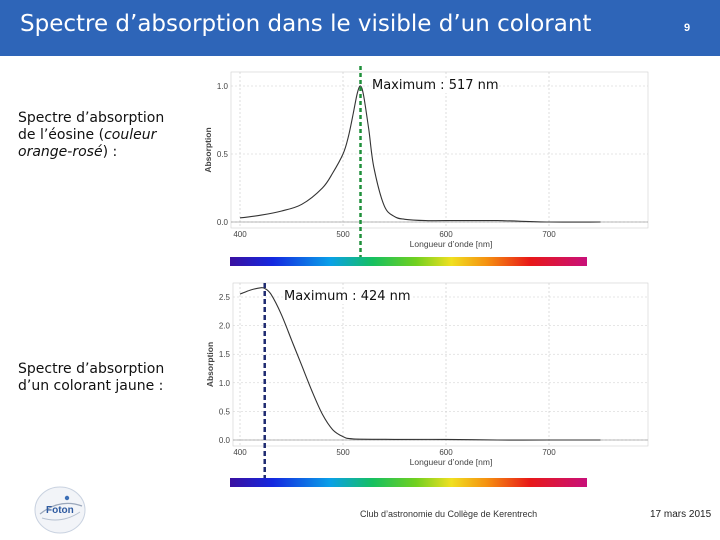 This screenshot has width=720, height=540. I want to click on jaune-x-tick-label: 600, so click(446, 452).